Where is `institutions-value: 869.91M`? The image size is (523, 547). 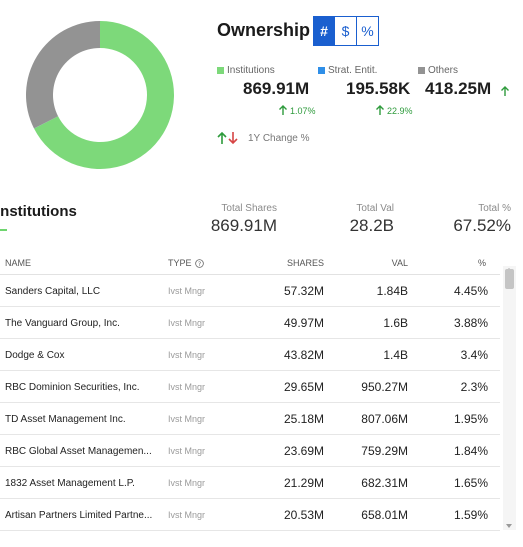
institutions-value: 869.91M is located at coordinates (276, 88).